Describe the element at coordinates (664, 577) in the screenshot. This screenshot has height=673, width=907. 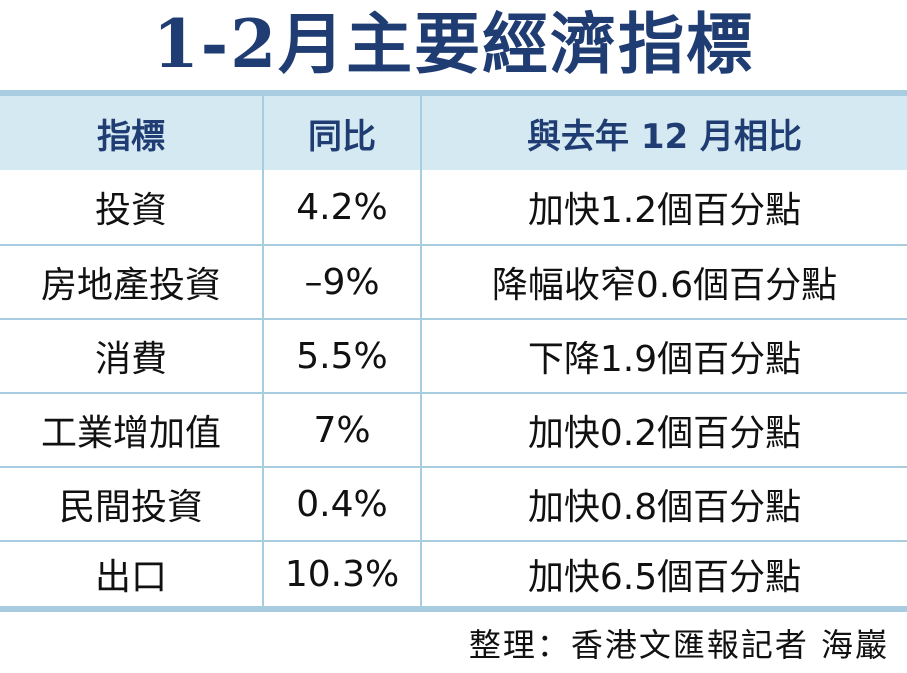
I see `change-cell: 加快6.5個百分點` at that location.